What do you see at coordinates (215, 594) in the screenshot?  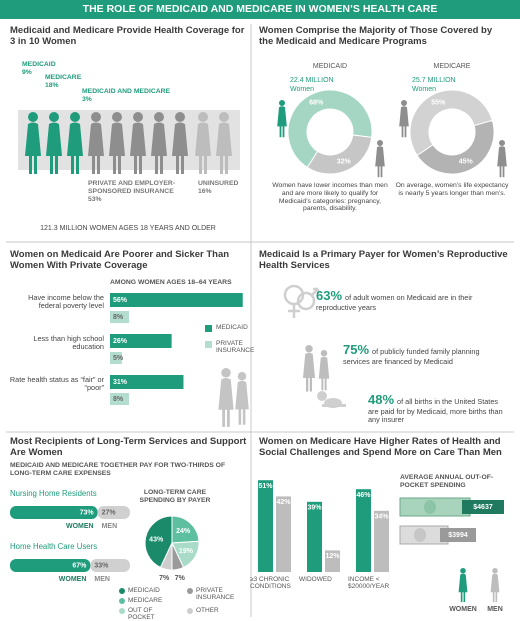 I see `legend-label: PRIVATE INSURANCE` at bounding box center [215, 594].